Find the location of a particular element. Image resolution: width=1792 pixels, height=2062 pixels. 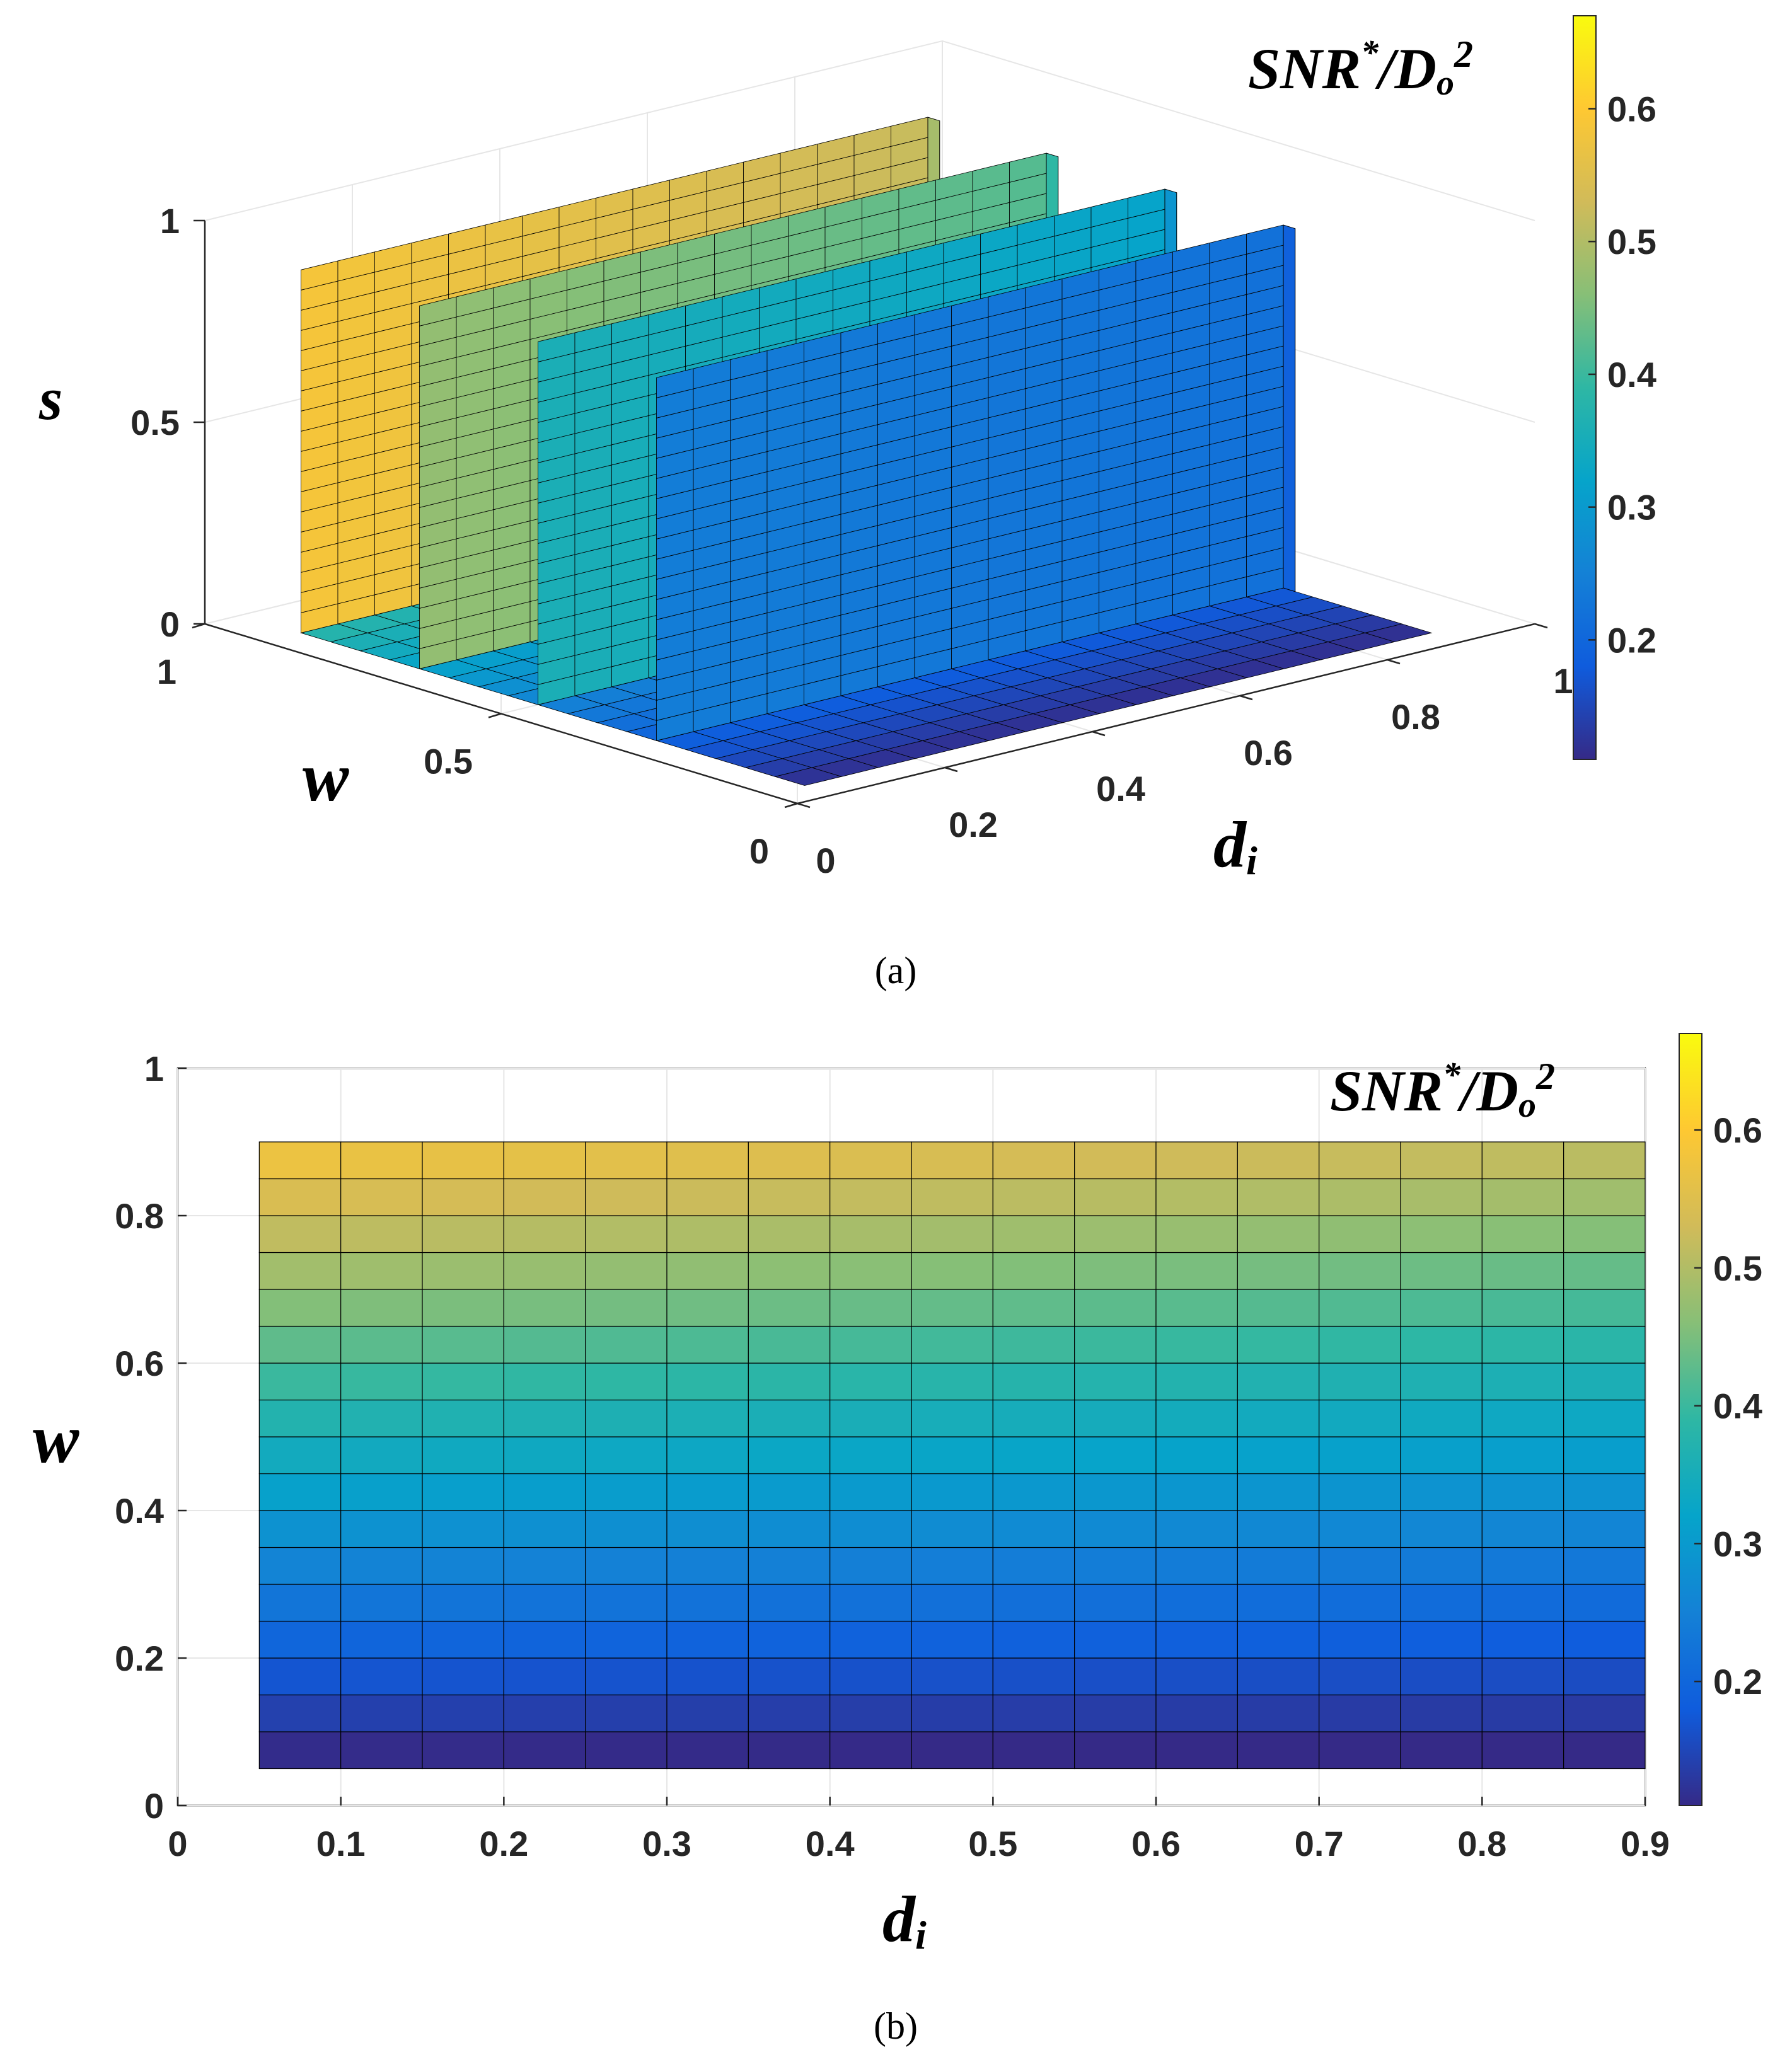

colorbar-tick-label: 0.5 is located at coordinates (1738, 1268).